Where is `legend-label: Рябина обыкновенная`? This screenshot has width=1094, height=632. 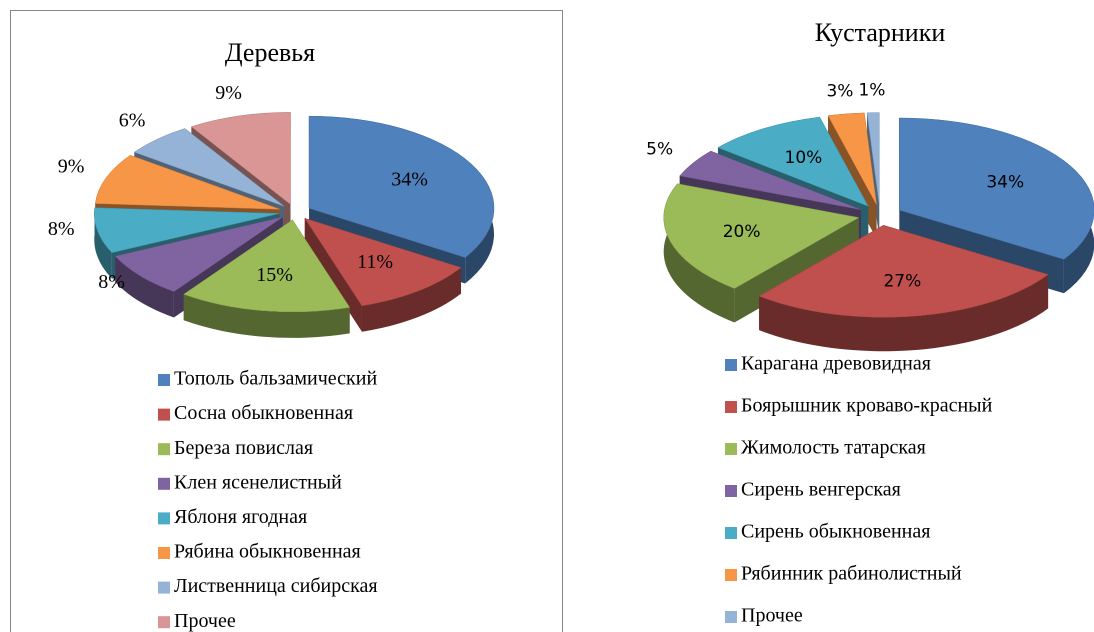
legend-label: Рябина обыкновенная is located at coordinates (267, 552).